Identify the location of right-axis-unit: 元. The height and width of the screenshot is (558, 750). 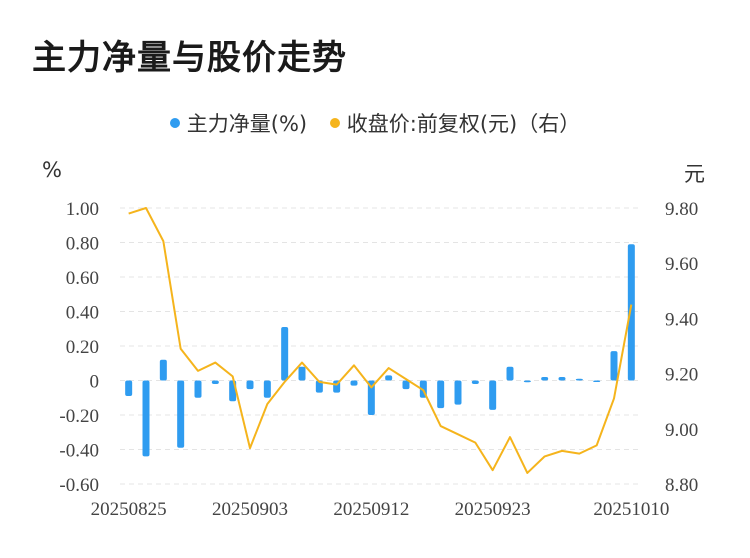
(694, 174).